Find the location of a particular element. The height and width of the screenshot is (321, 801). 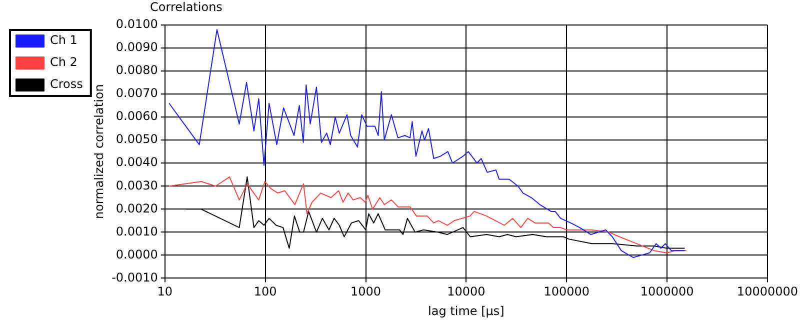

y-axis-title: normalized correlation is located at coordinates (99, 152).